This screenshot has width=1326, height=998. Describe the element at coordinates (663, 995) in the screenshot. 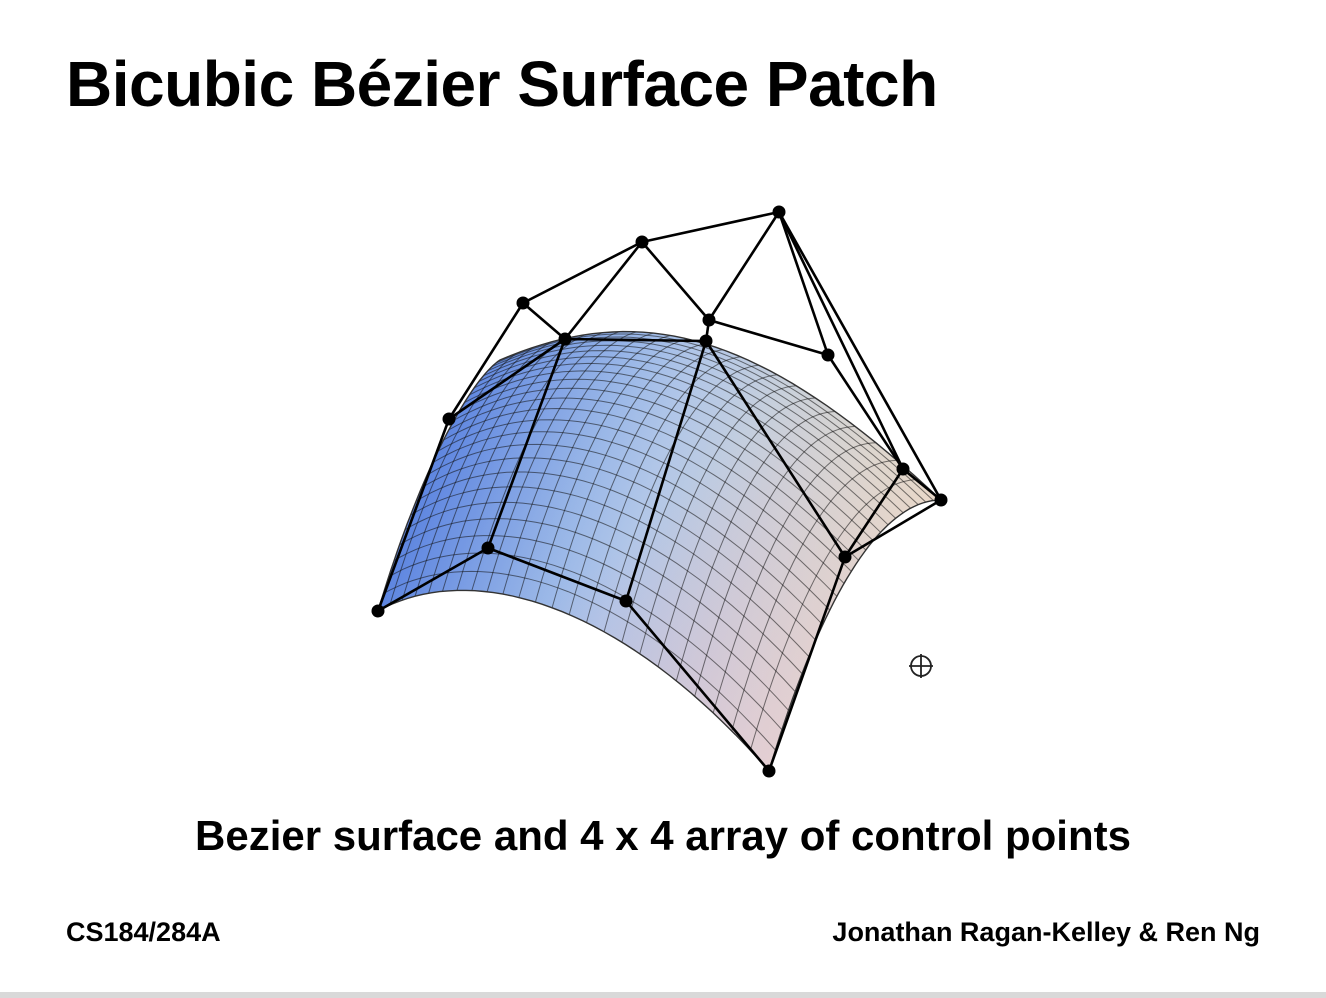

I see `bottom-divider` at that location.